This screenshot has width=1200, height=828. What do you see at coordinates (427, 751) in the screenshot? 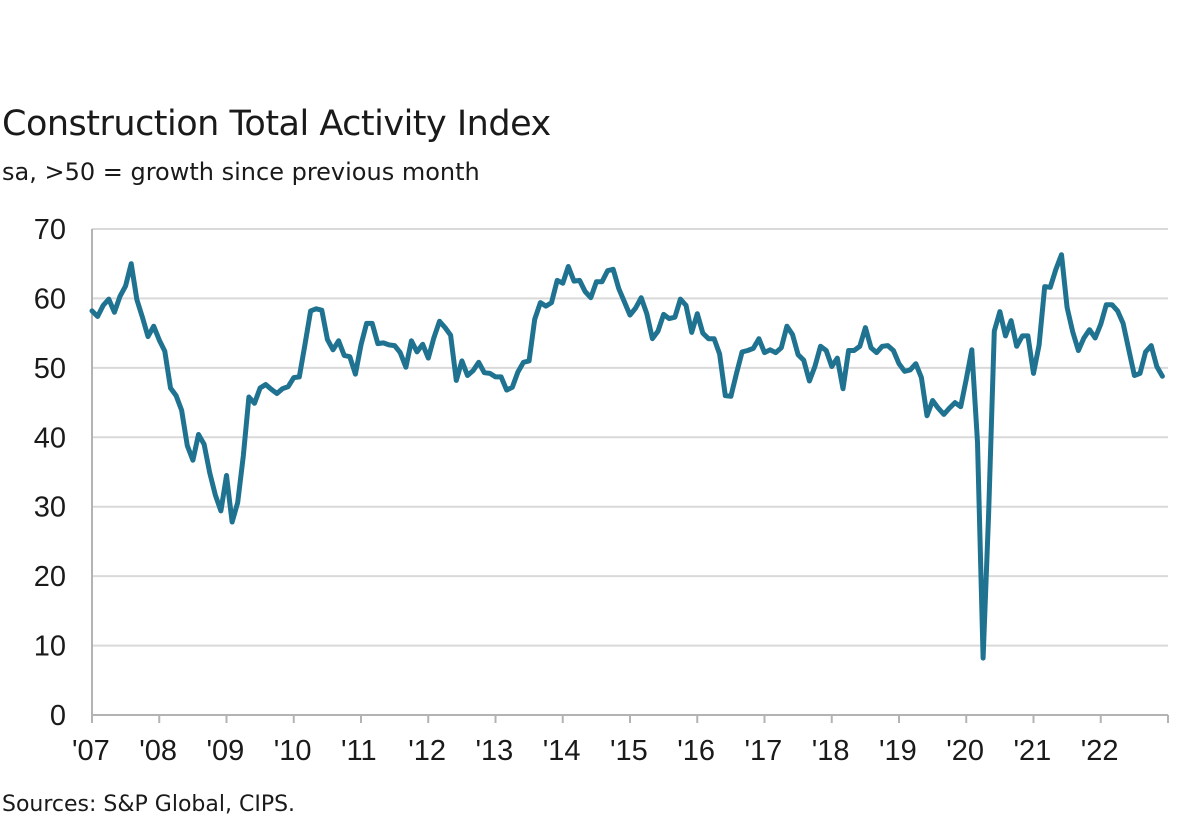
I see `x-tick-label: '12` at bounding box center [427, 751].